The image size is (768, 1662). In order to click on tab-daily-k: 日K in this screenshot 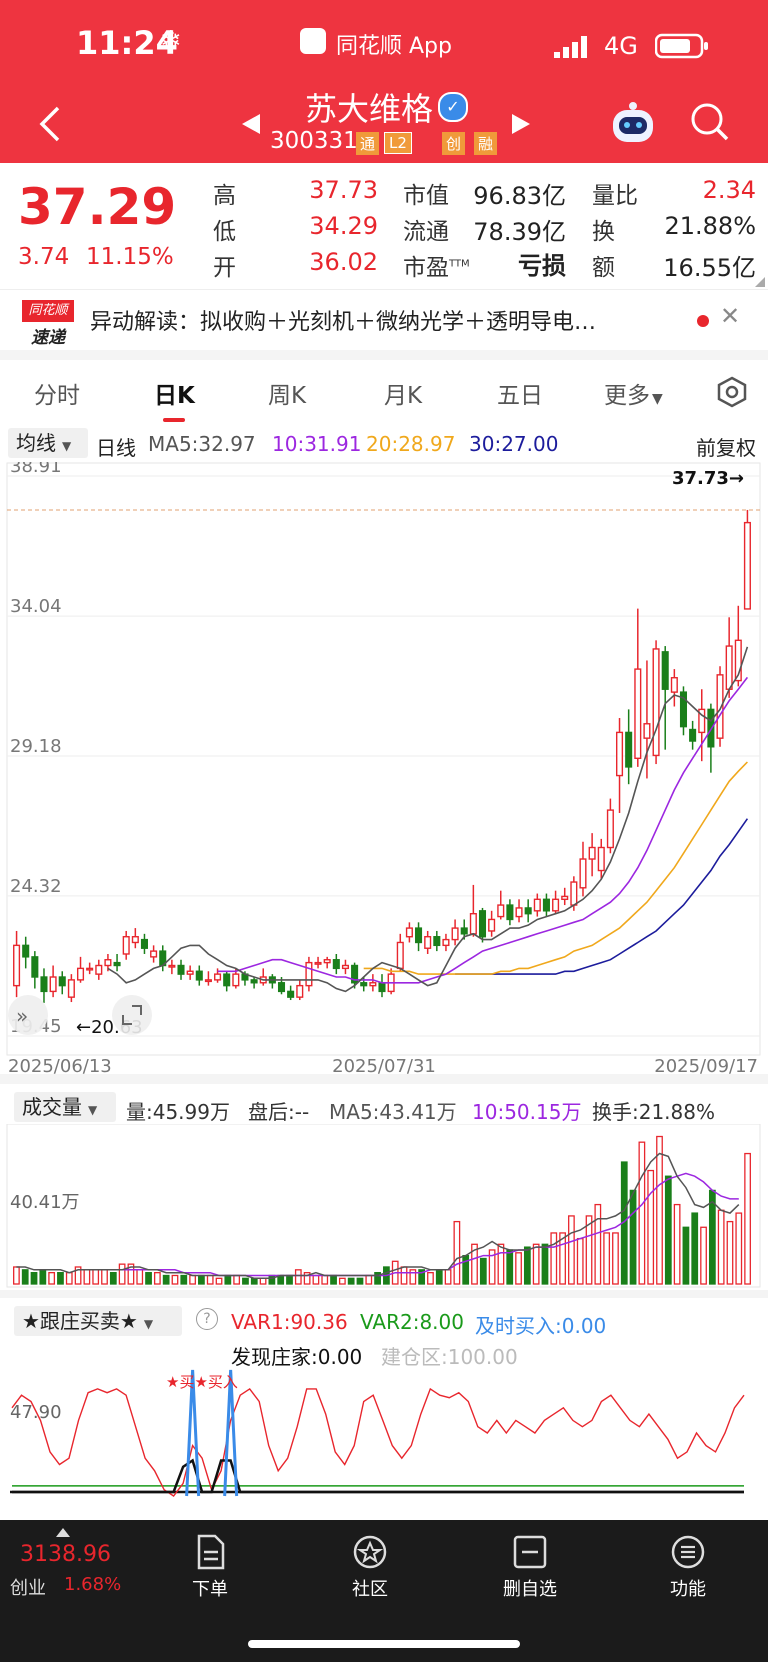, I will do `click(174, 396)`.